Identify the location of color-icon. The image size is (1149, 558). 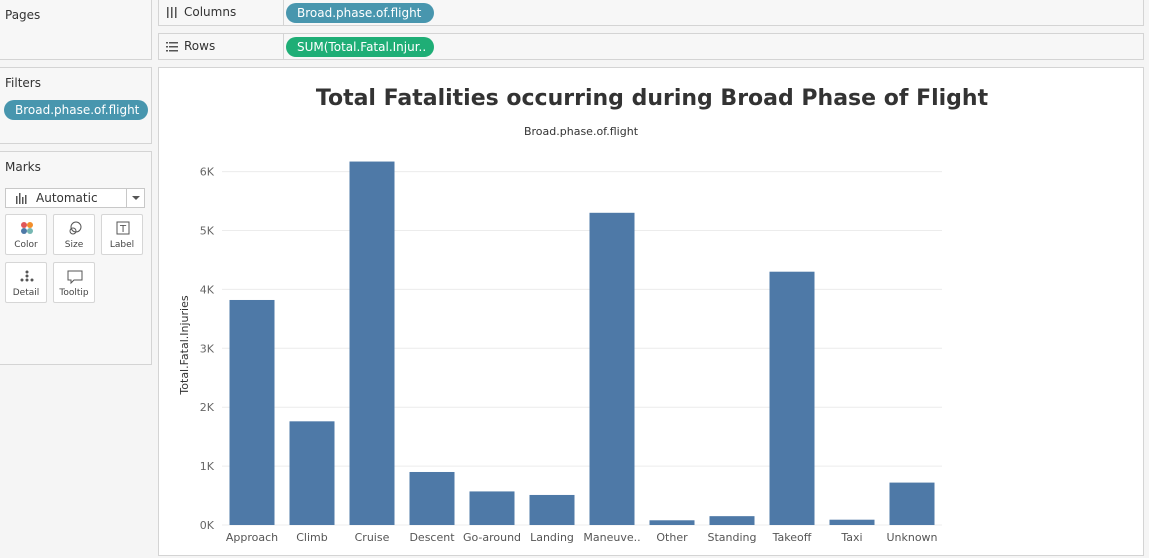
(27, 228).